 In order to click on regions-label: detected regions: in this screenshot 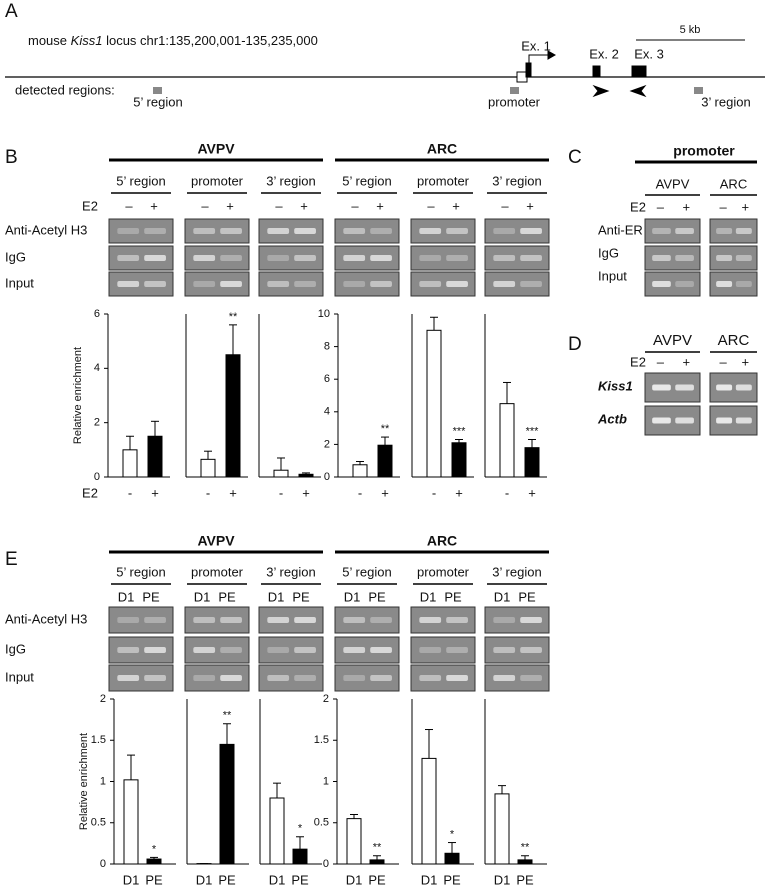, I will do `click(65, 89)`.